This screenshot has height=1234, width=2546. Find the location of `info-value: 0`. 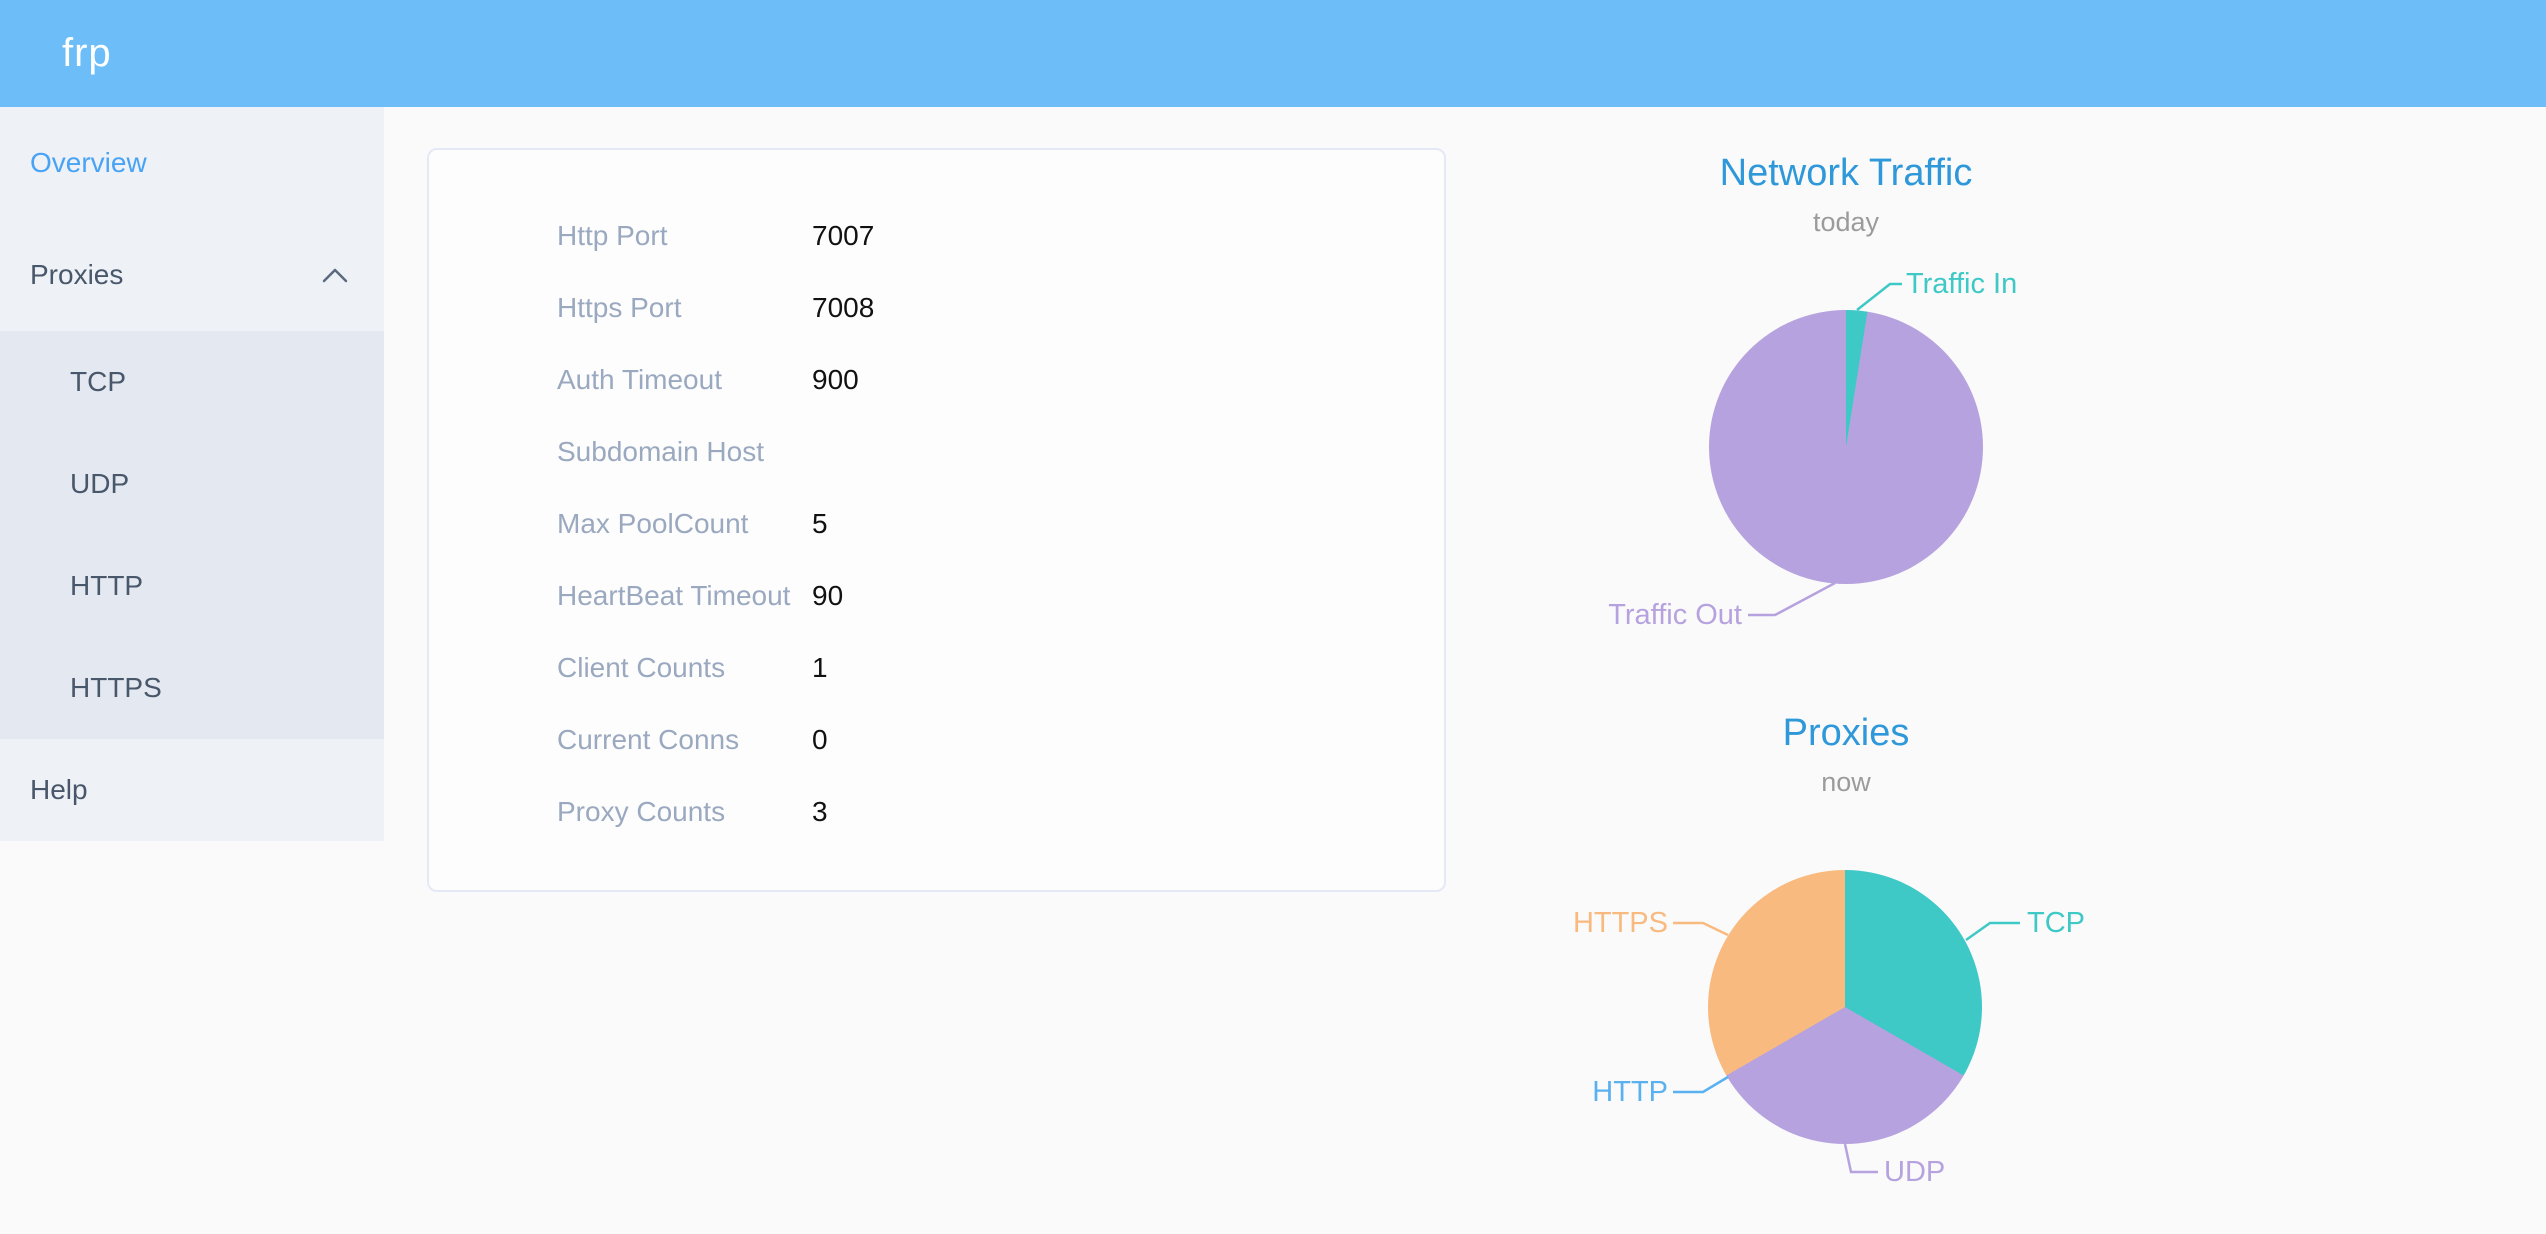

info-value: 0 is located at coordinates (820, 739).